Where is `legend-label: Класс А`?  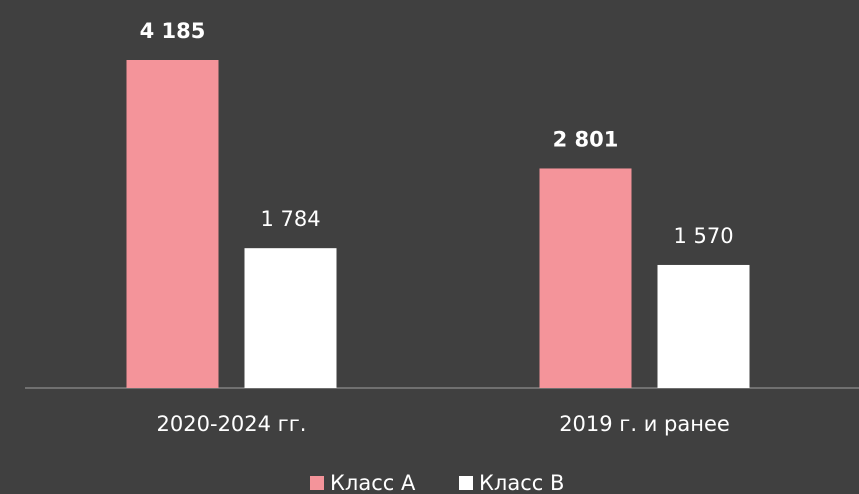
legend-label: Класс А is located at coordinates (373, 482).